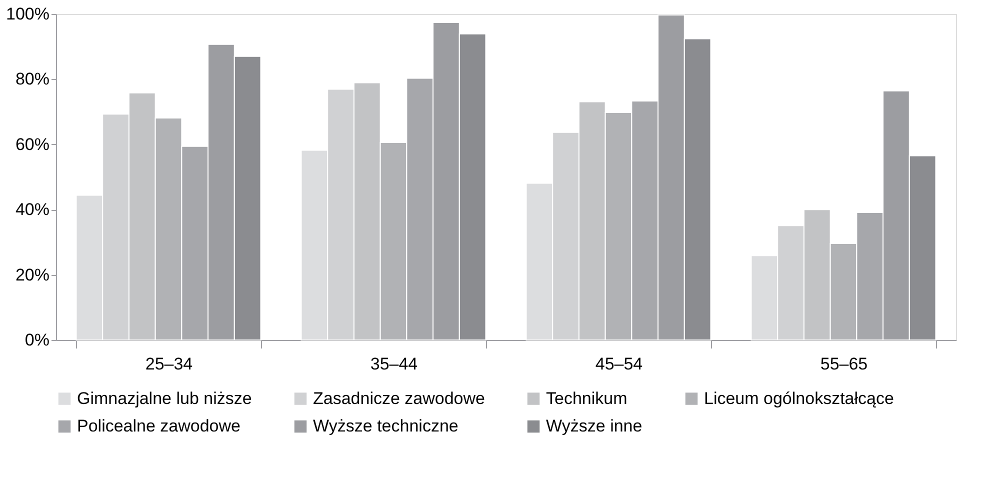 The image size is (1000, 485). Describe the element at coordinates (399, 398) in the screenshot. I see `legend-label: Zasadnicze zawodowe` at that location.